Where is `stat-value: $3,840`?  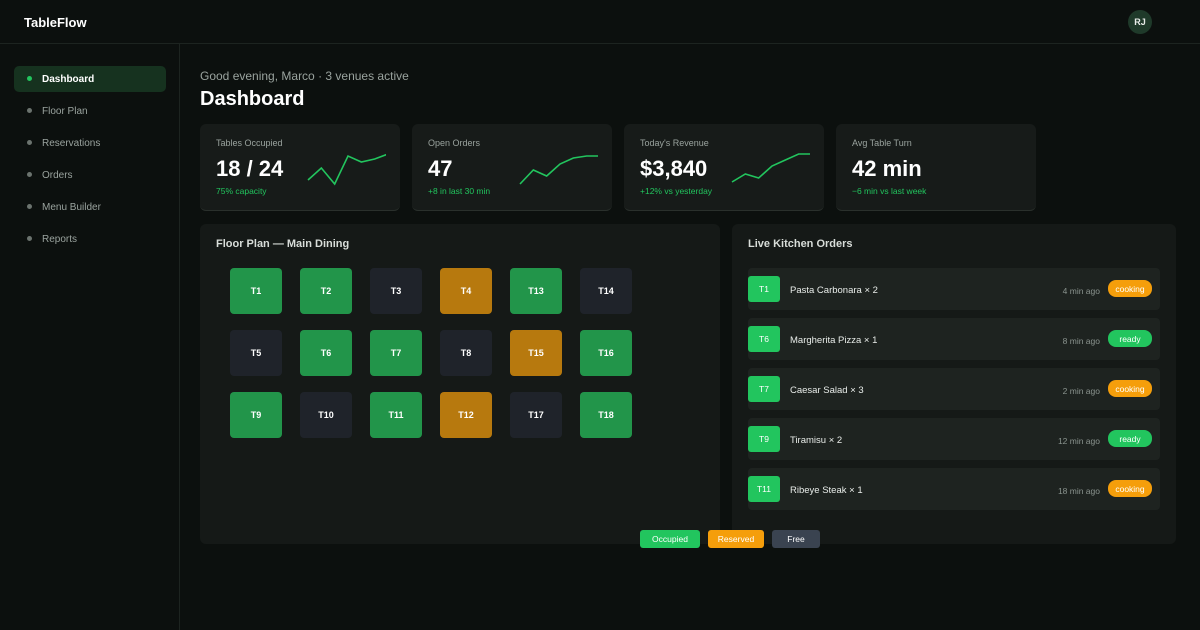
stat-value: $3,840 is located at coordinates (674, 168).